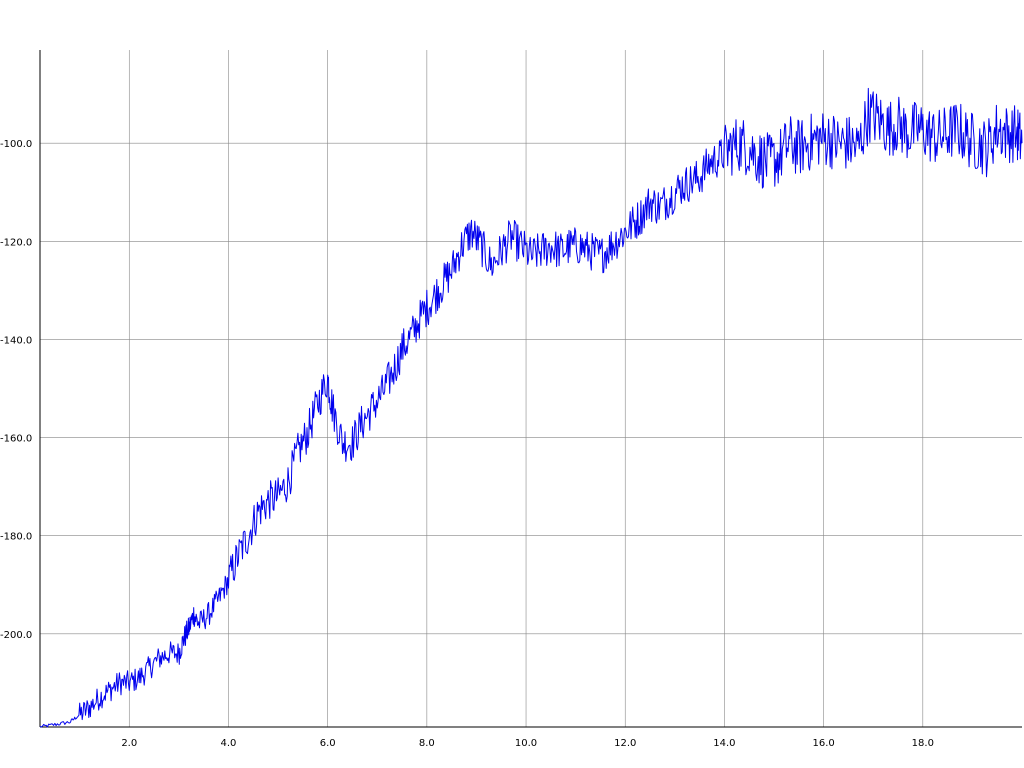 The width and height of the screenshot is (1024, 768). Describe the element at coordinates (427, 743) in the screenshot. I see `x-tick-label: 8.0` at that location.